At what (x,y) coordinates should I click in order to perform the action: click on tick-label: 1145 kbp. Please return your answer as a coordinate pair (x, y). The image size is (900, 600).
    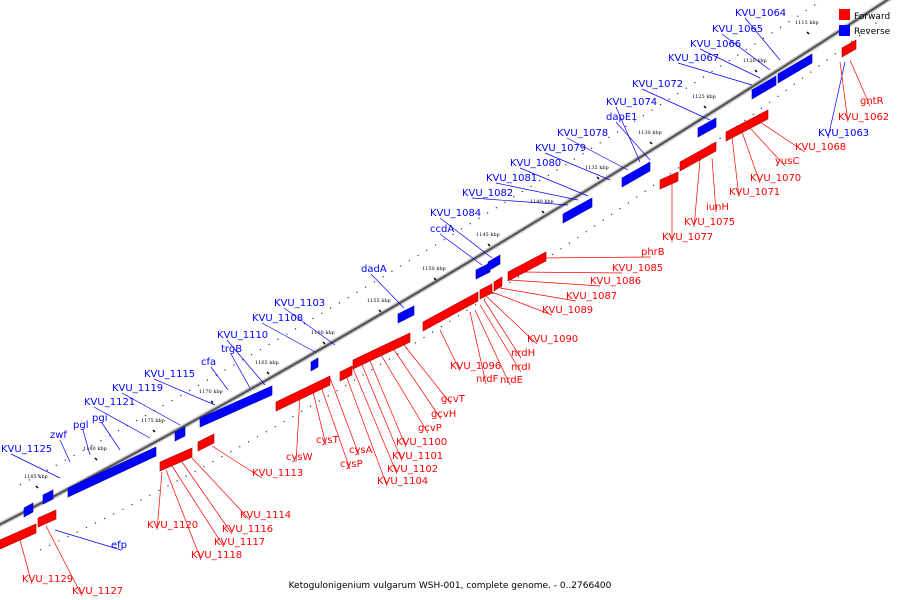
    Looking at the image, I should click on (488, 235).